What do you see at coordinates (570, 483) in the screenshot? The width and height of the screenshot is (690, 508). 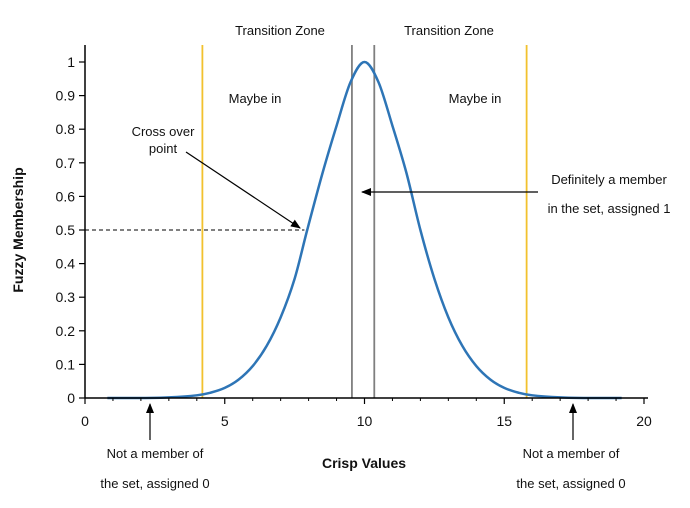 I see `not-member-right-line2: the set, assigned 0` at bounding box center [570, 483].